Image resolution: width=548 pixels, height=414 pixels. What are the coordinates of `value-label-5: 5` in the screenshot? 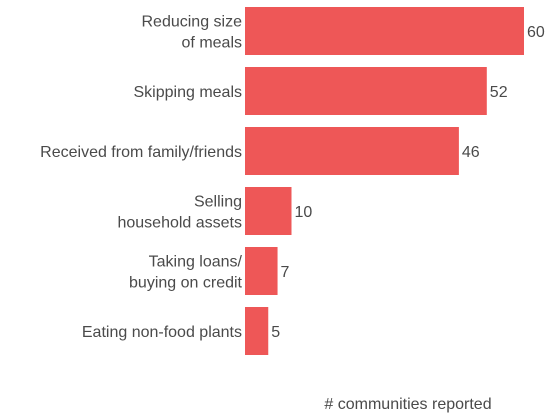 It's located at (275, 332).